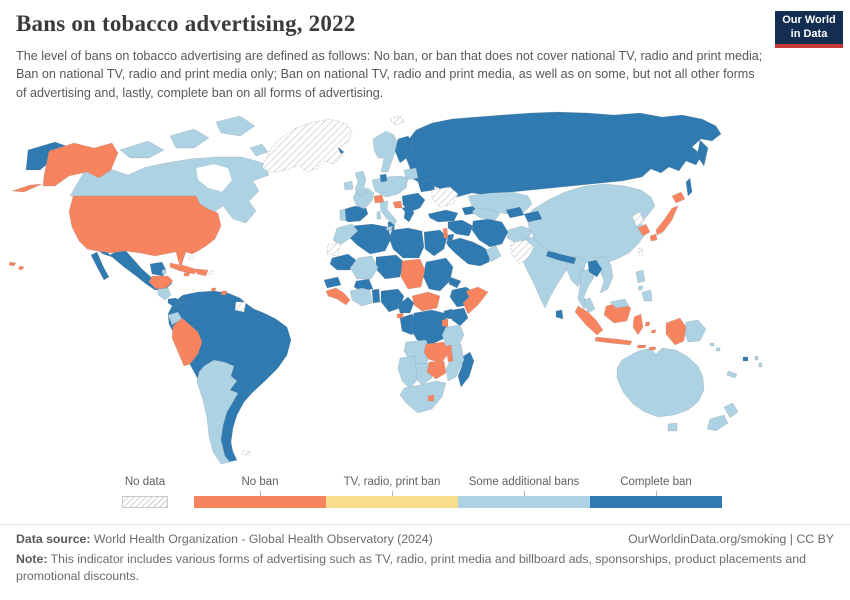  I want to click on country-mexico-baja, so click(100, 266).